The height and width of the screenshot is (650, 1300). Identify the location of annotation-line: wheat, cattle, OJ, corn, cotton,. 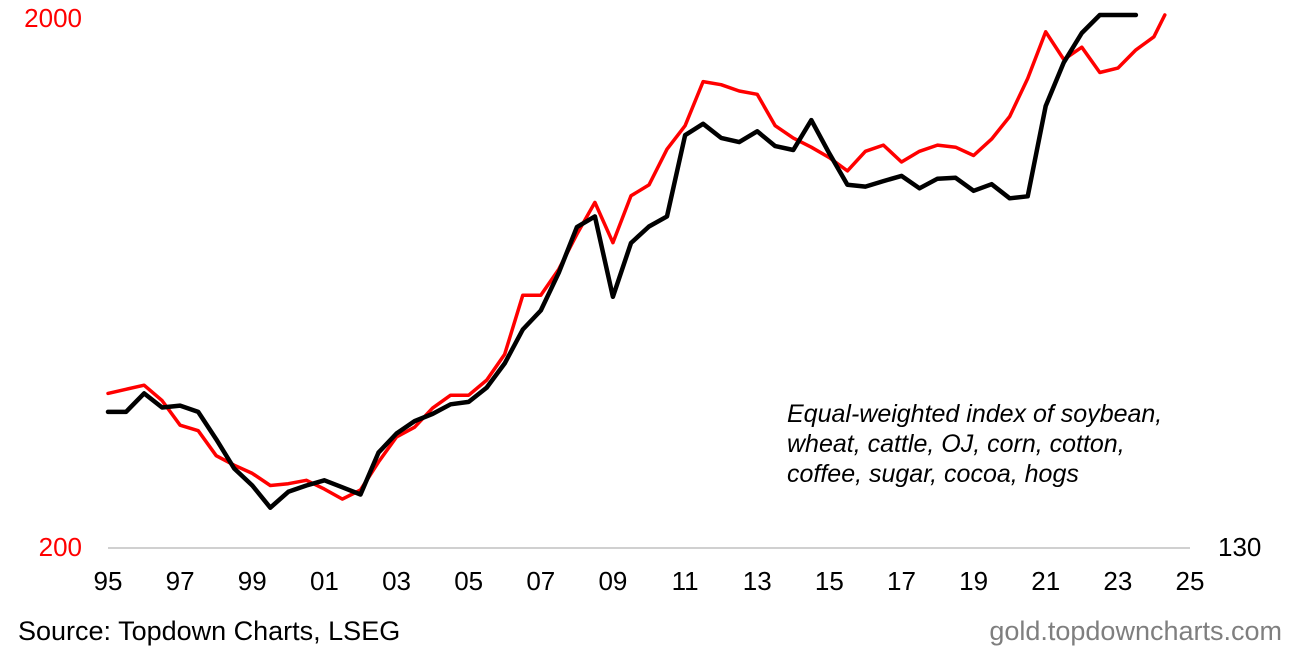
(956, 444).